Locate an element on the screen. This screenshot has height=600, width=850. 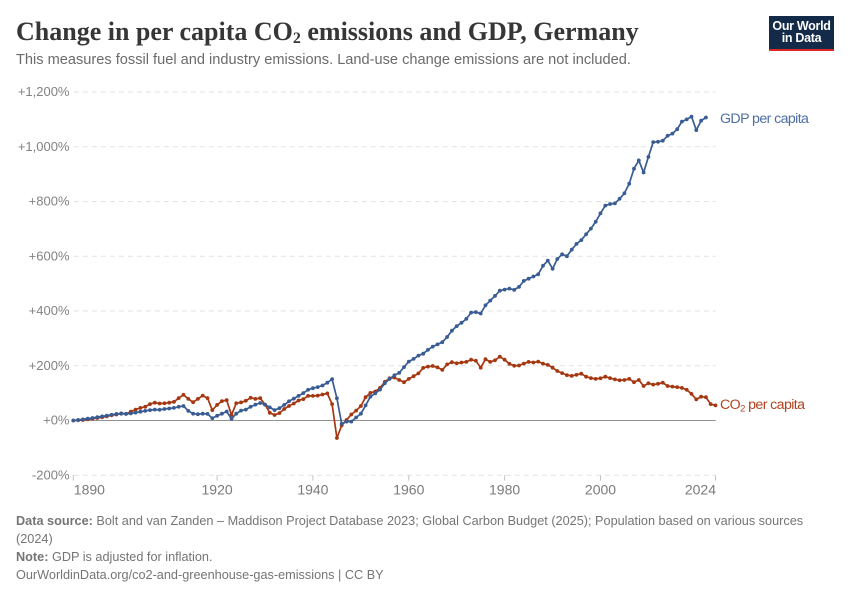
svg-text: 1940 is located at coordinates (312, 490).